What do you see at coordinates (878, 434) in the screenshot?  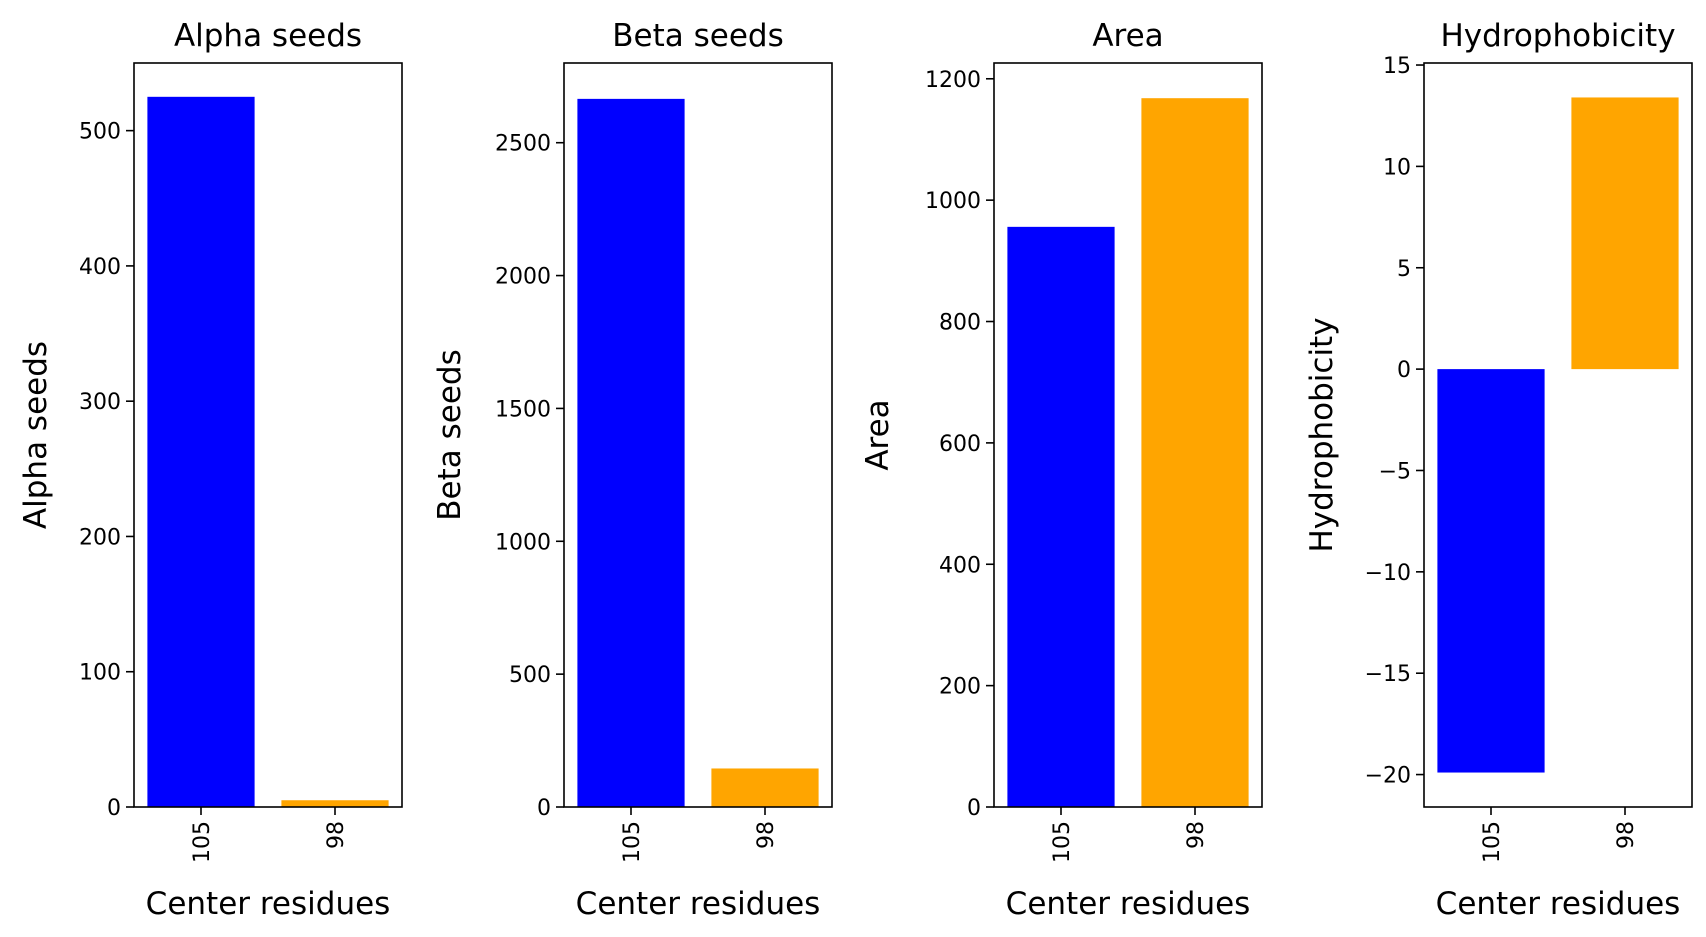 I see `y-axis-label: Area` at bounding box center [878, 434].